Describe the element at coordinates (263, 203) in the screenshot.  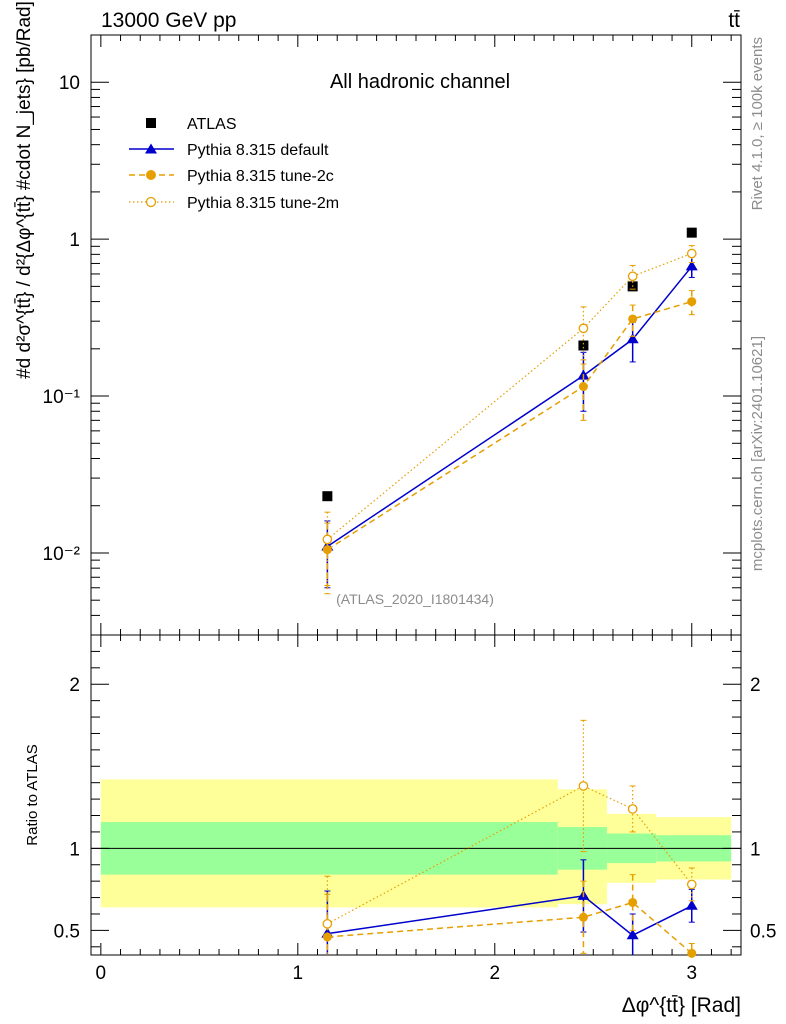
I see `legend-label-tune2m: Pythia 8.315 tune-2m` at that location.